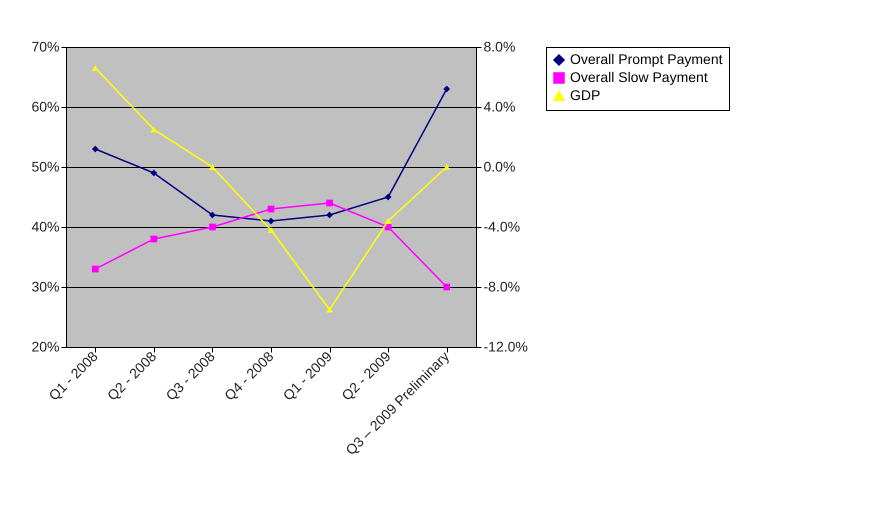  I want to click on y2-tick-label: 0.0%, so click(500, 166).